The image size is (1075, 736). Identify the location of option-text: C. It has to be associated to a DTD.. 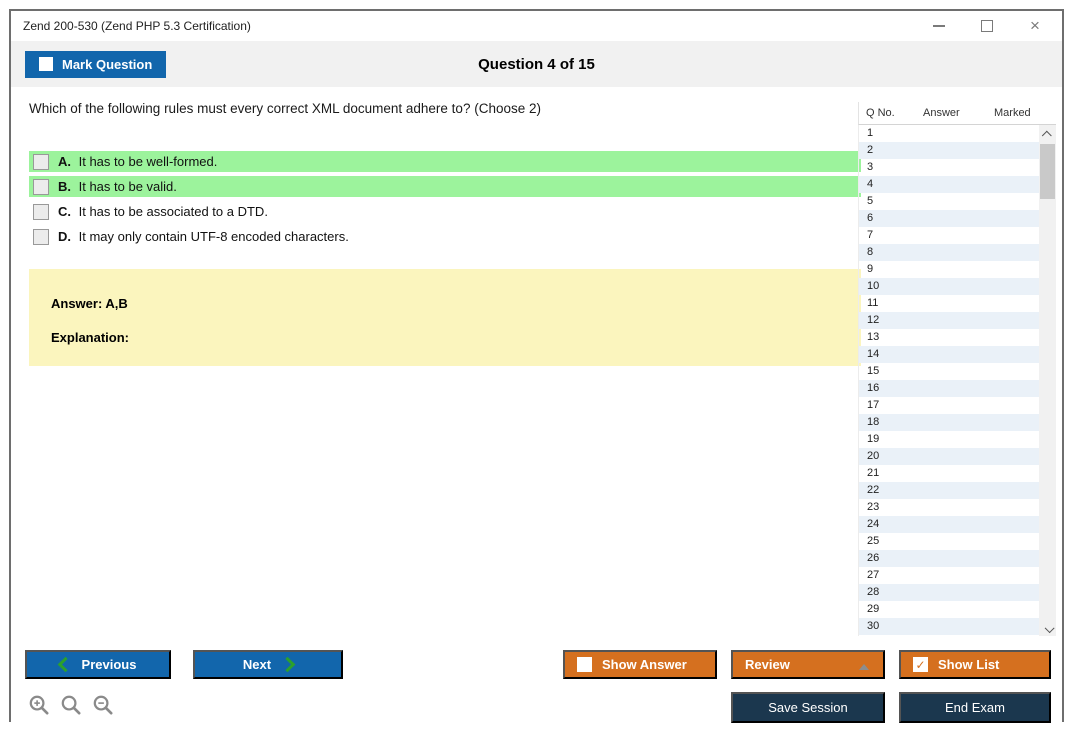
(163, 211).